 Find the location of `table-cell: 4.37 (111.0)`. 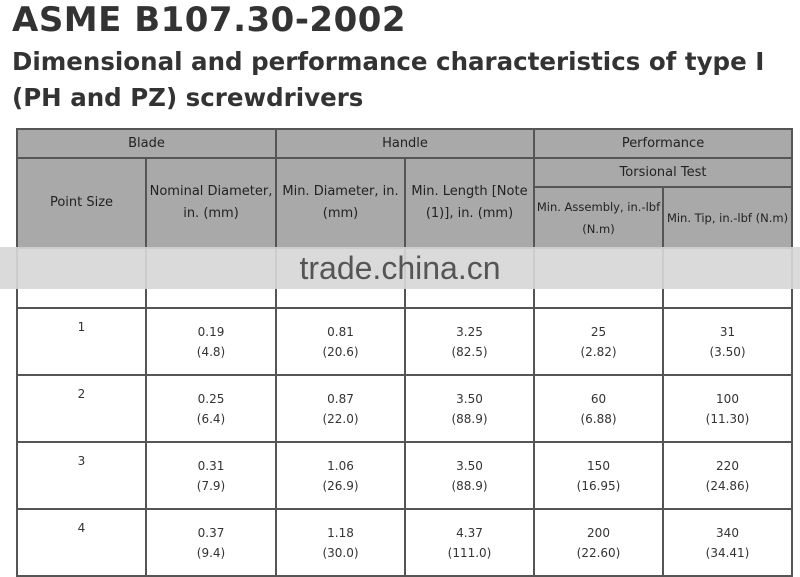

table-cell: 4.37 (111.0) is located at coordinates (469, 542).